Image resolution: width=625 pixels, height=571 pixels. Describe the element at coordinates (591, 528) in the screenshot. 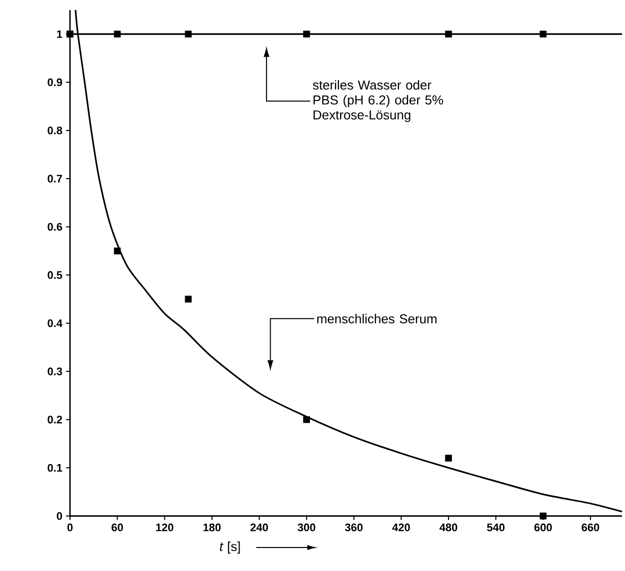

I see `x-tick-label: 660` at that location.